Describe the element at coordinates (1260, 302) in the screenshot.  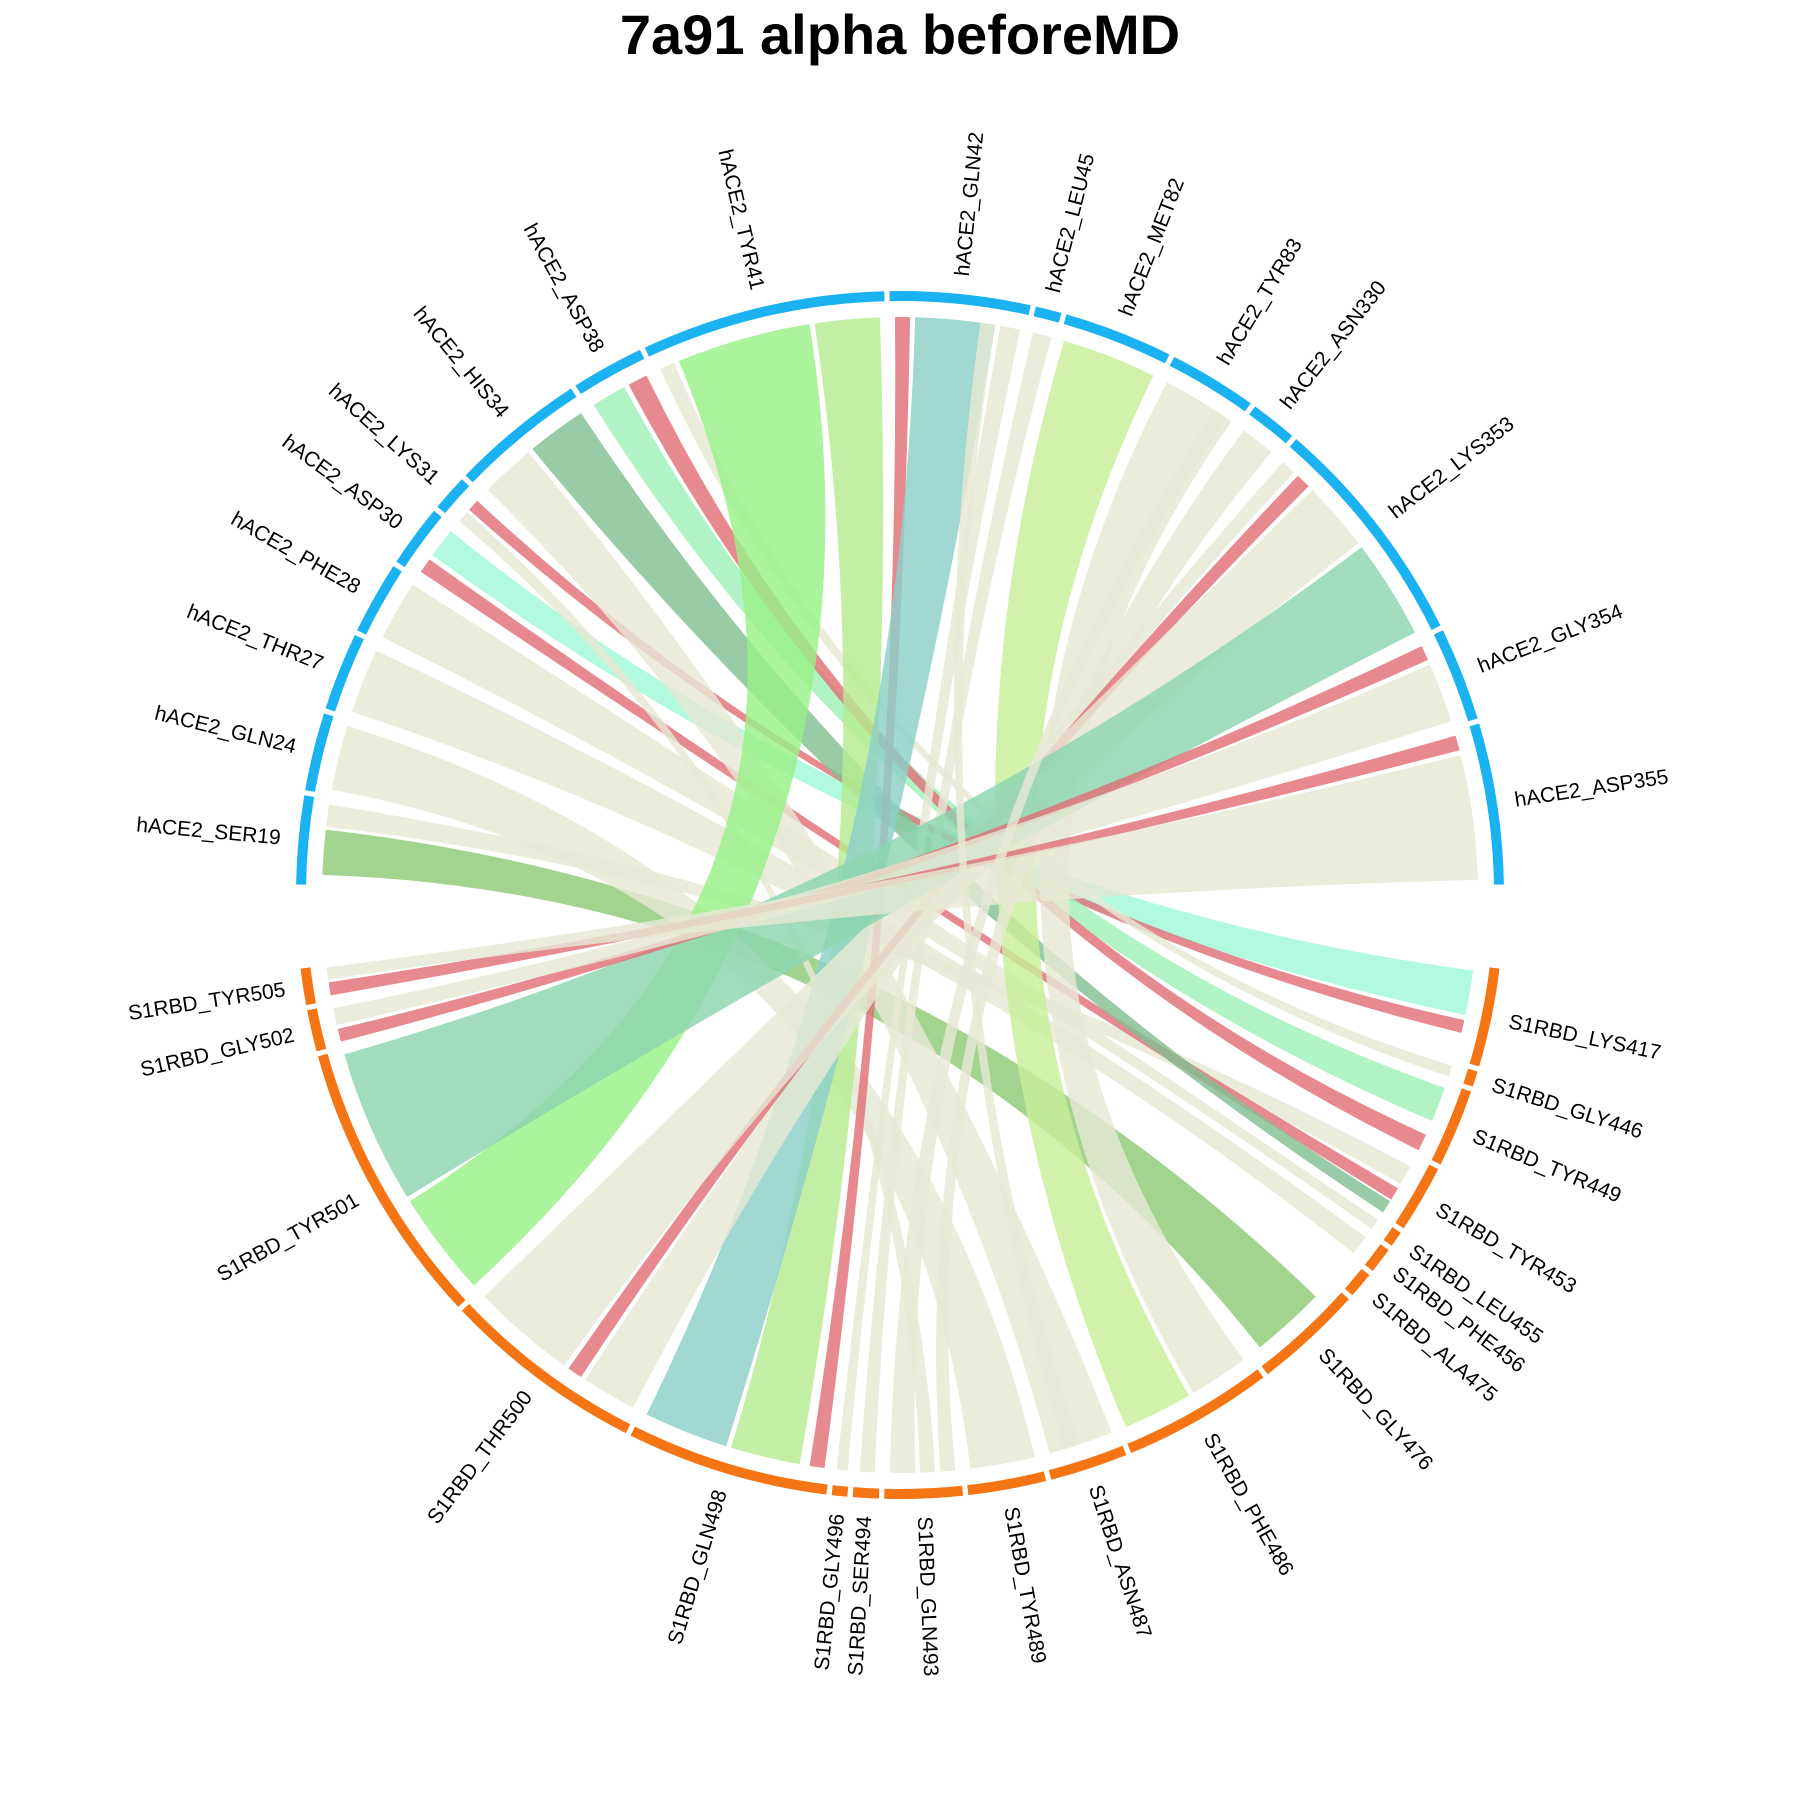
I see `sector-label: hACE2_TYR83` at that location.